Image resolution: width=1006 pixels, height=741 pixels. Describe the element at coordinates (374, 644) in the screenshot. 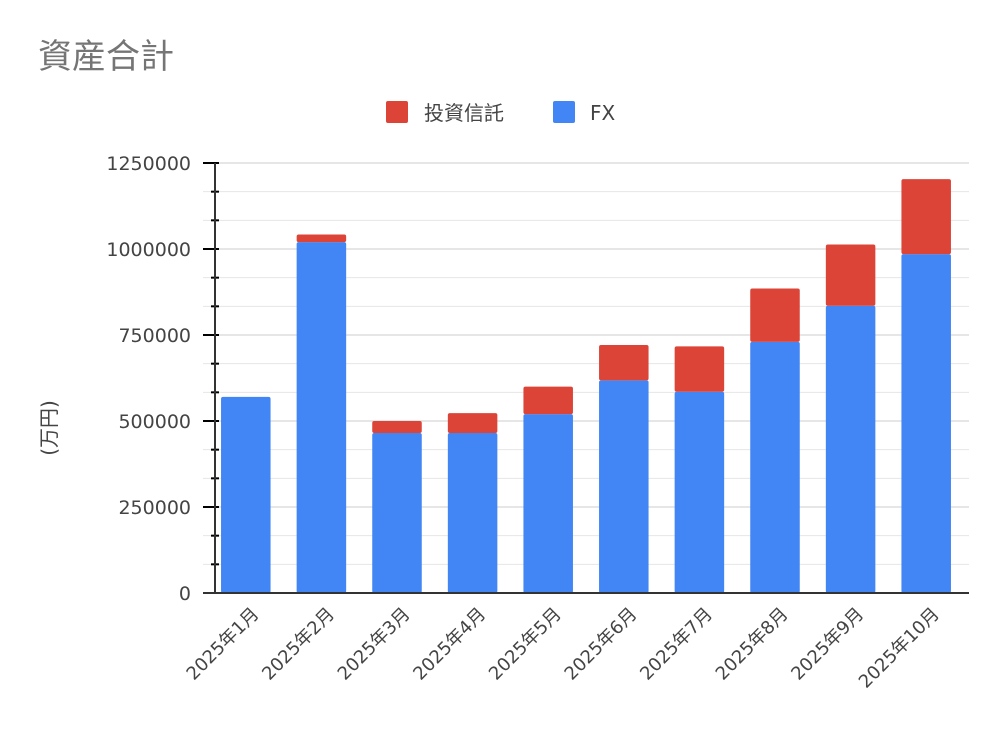

I see `x-tick-label: 2025年3月` at that location.